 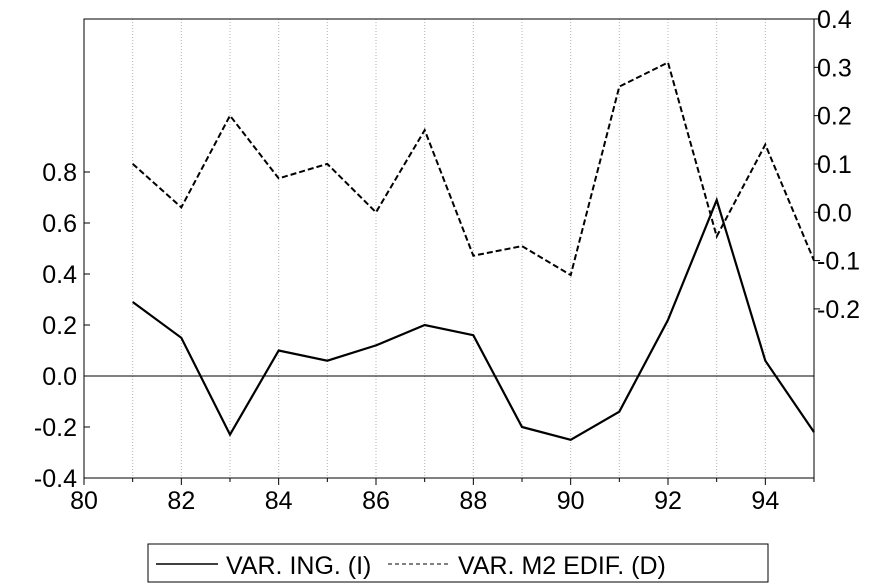 I want to click on left-axis-tick-label: 0.6, so click(x=59, y=224).